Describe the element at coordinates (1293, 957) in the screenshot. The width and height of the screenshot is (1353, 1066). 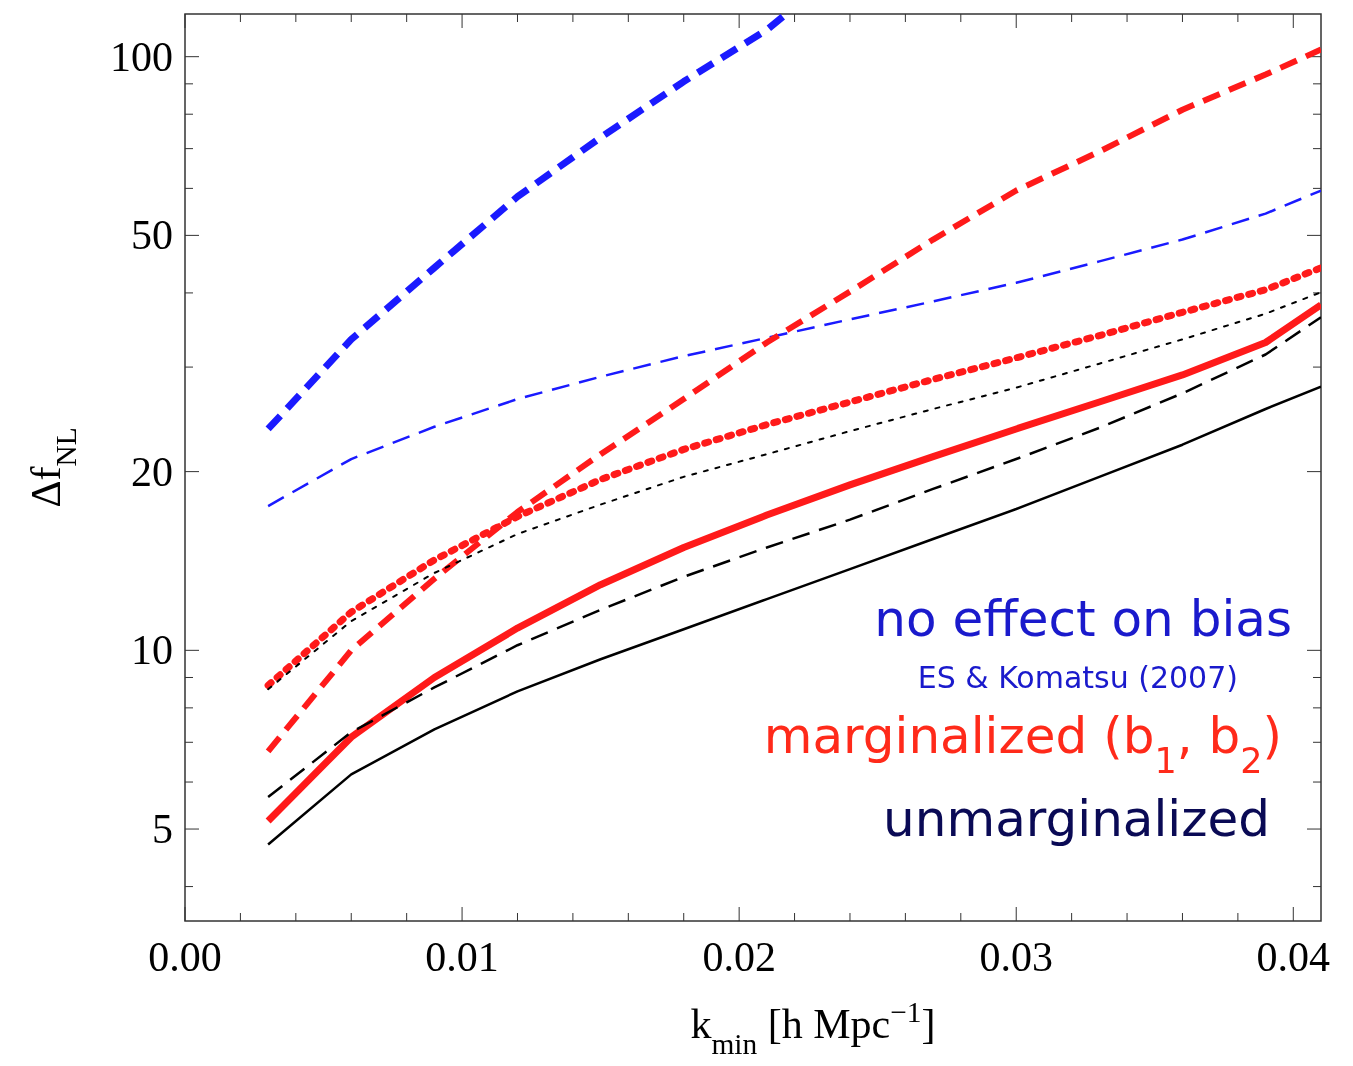
I see `x-tick-label: 0.04` at that location.